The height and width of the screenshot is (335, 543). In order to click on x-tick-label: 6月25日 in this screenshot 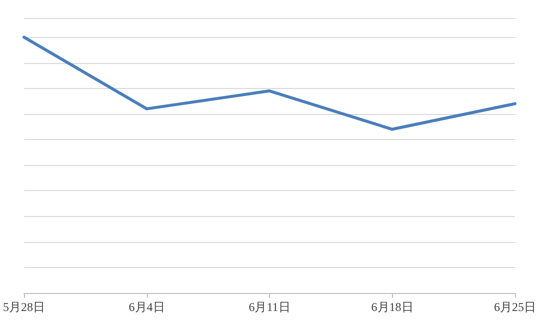, I will do `click(515, 307)`.